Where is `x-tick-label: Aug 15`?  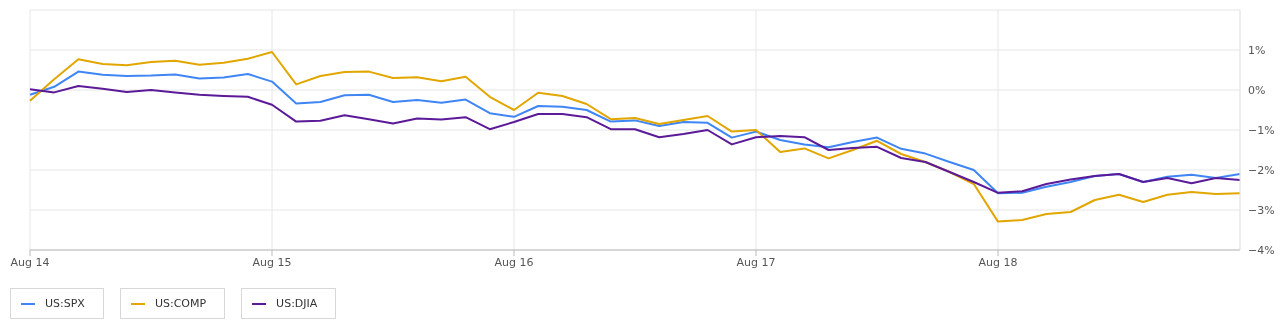
x-tick-label: Aug 15 is located at coordinates (272, 262).